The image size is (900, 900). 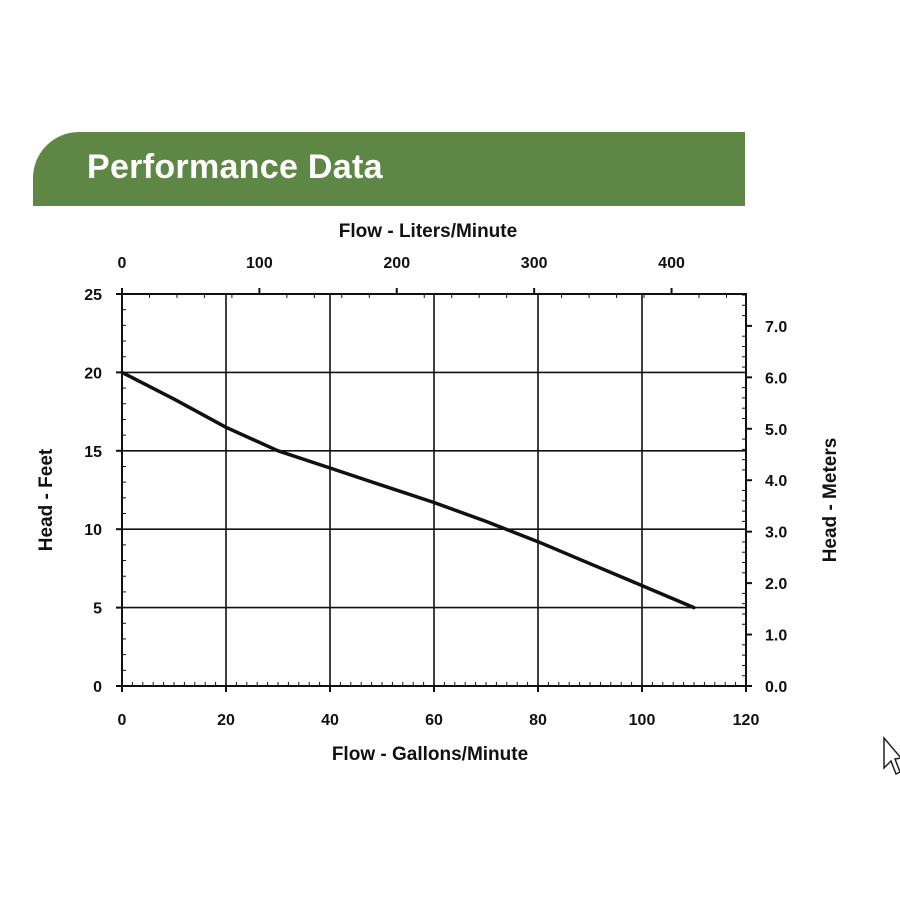 What do you see at coordinates (97, 609) in the screenshot?
I see `y-tick-label: 5` at bounding box center [97, 609].